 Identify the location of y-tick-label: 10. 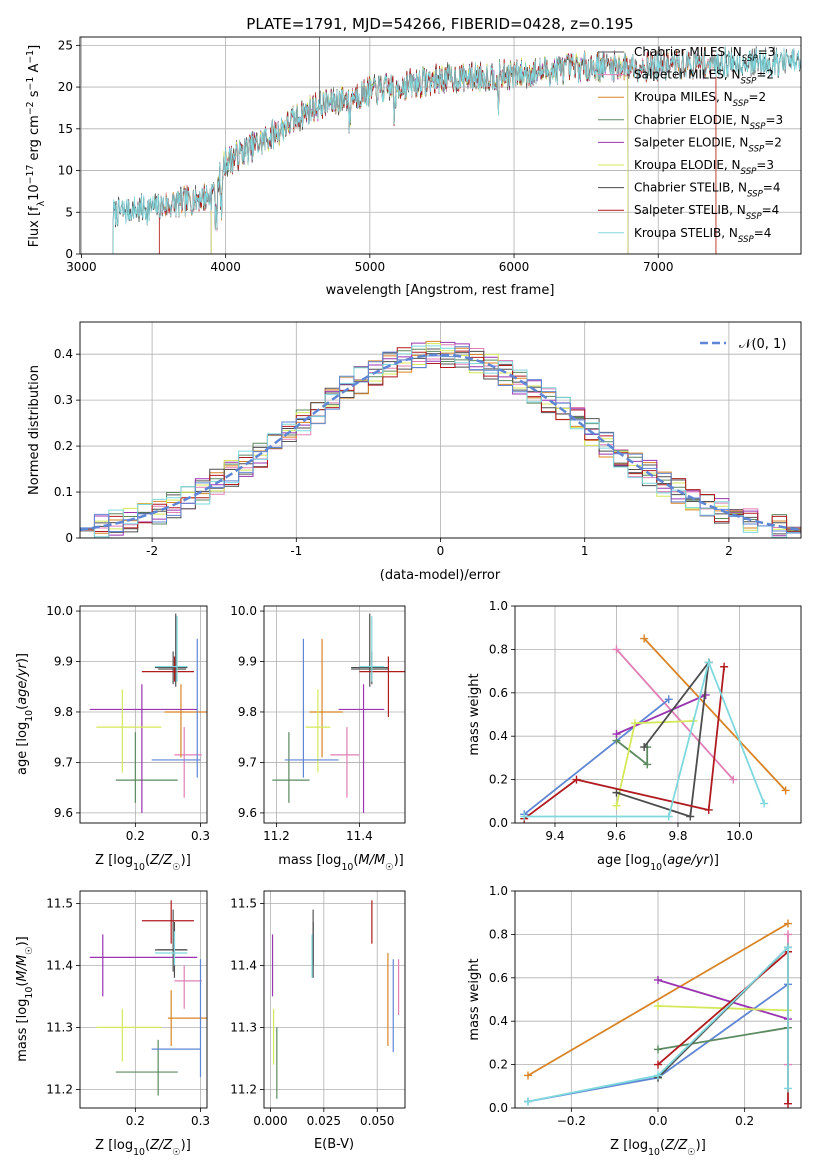
(65, 171).